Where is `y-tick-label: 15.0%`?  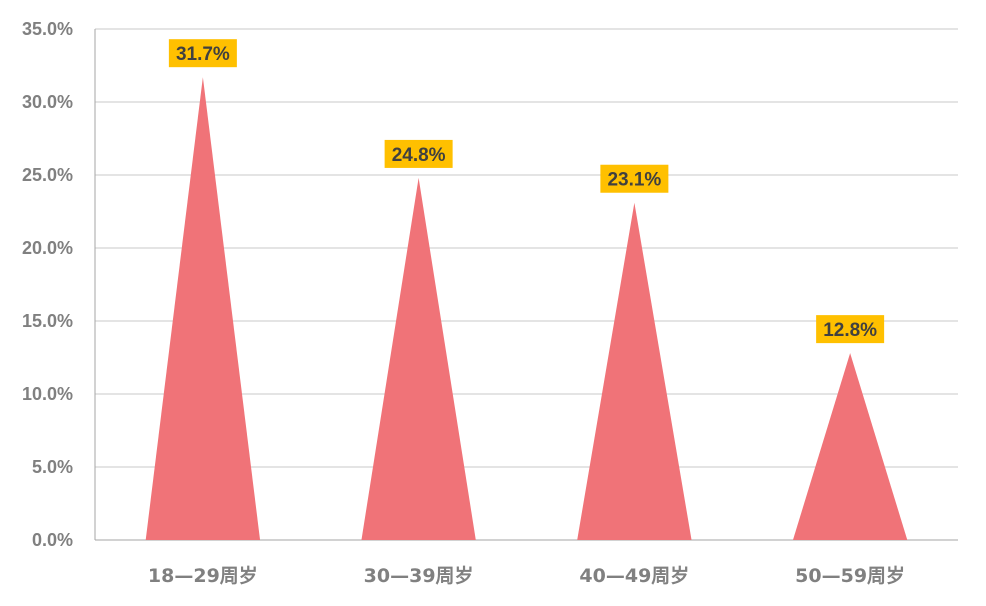
y-tick-label: 15.0% is located at coordinates (47, 321).